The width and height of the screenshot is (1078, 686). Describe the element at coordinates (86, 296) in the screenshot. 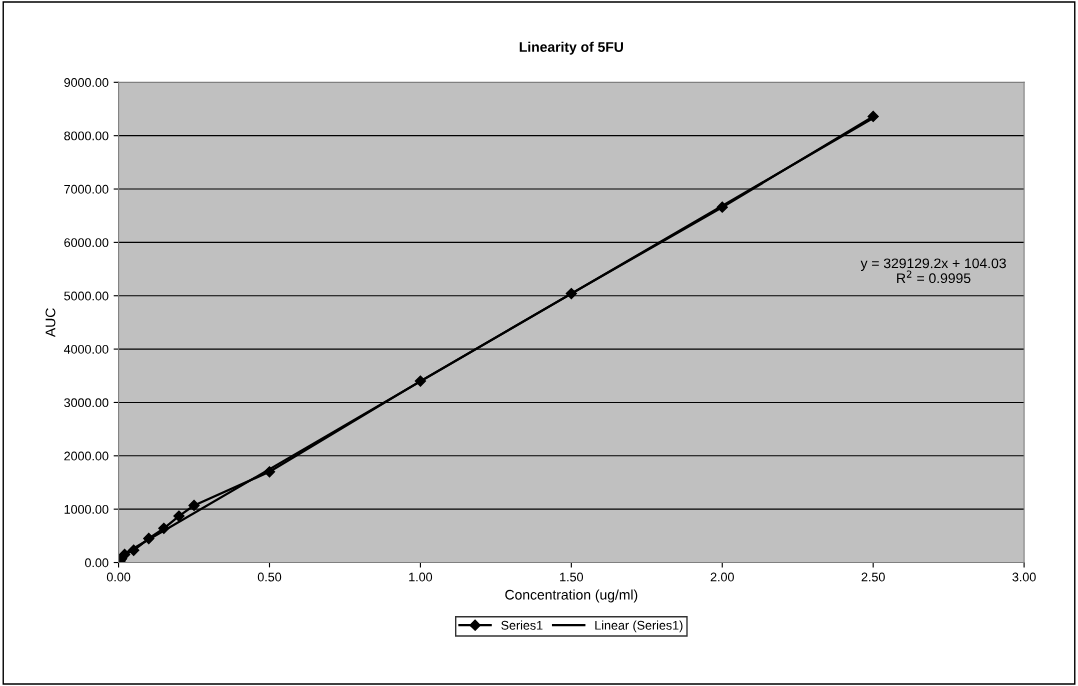

I see `y-tick-label: 5000.00` at that location.